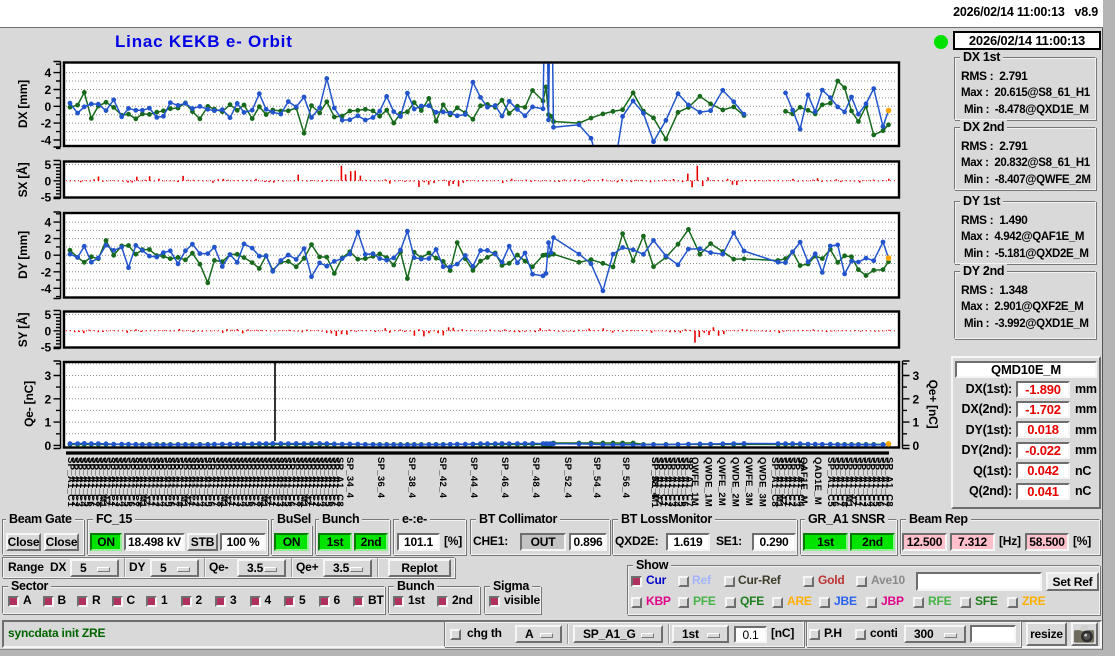 The height and width of the screenshot is (656, 1115). What do you see at coordinates (803, 480) in the screenshot?
I see `svg-text: QAF1E_M` at bounding box center [803, 480].